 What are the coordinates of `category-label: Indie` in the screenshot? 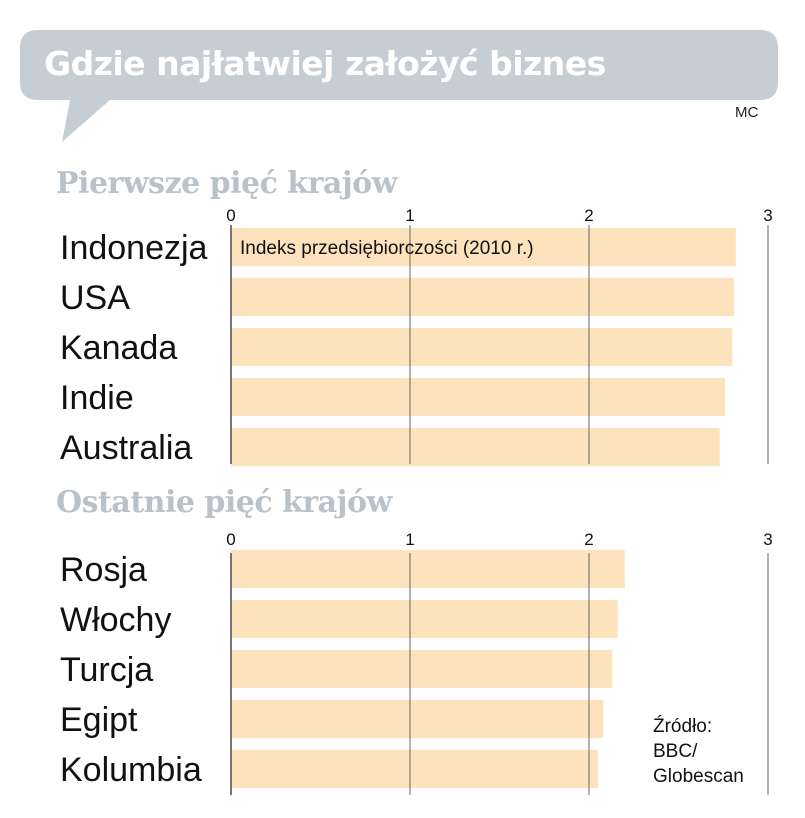 It's located at (97, 398).